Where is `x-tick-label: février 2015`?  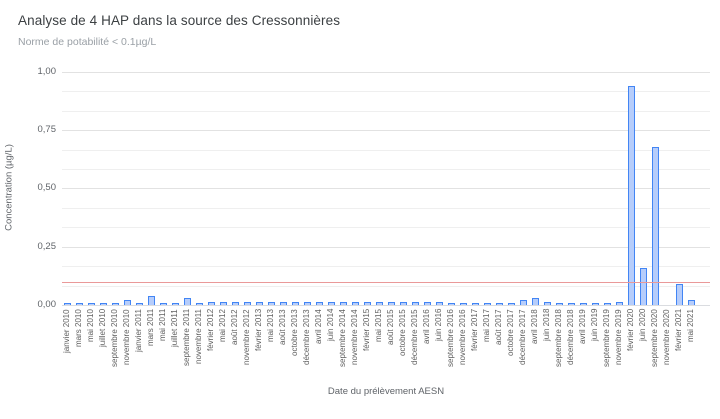
x-tick-label: février 2015 is located at coordinates (366, 330).